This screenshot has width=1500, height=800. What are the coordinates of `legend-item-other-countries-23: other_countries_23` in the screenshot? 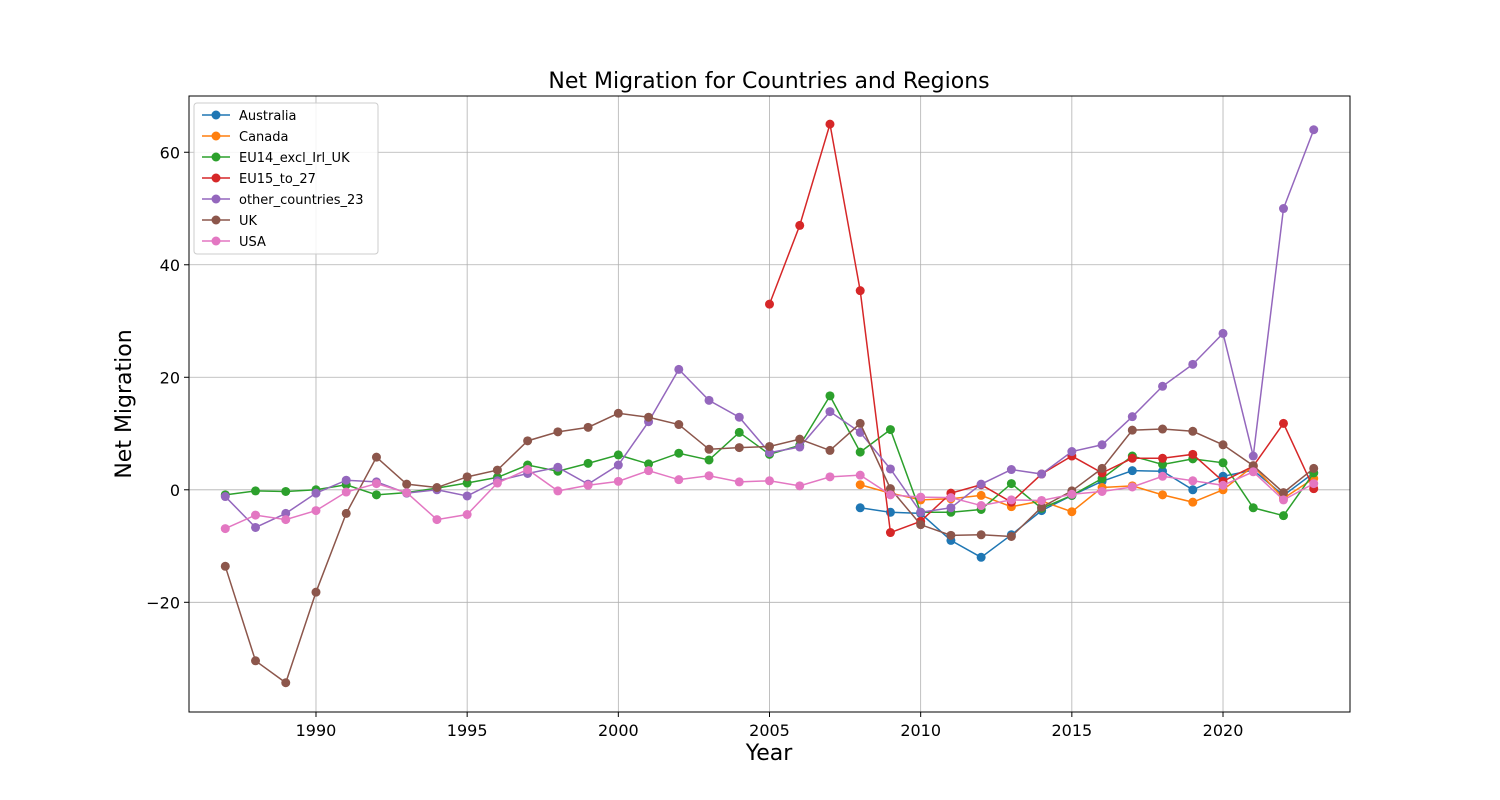 It's located at (283, 200).